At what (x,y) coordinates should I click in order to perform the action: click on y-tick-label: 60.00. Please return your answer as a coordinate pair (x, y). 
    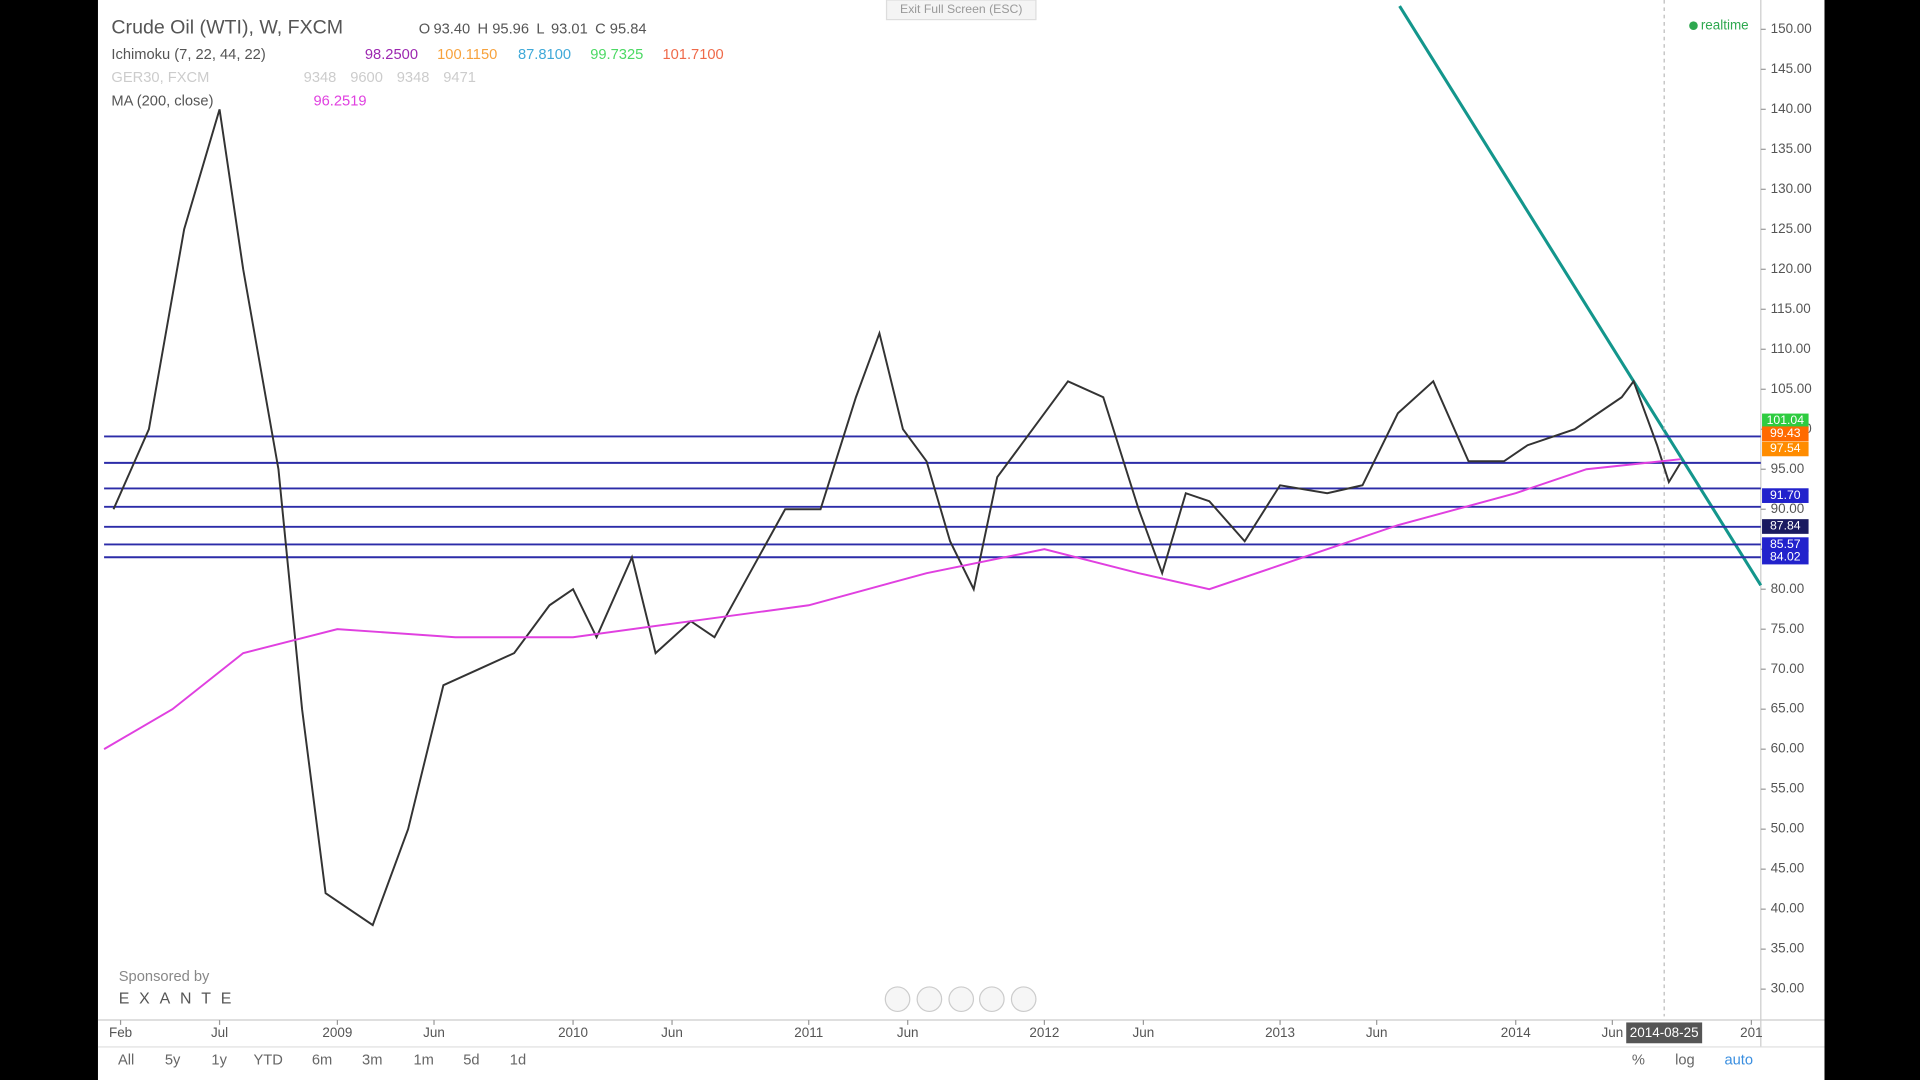
    Looking at the image, I should click on (1788, 748).